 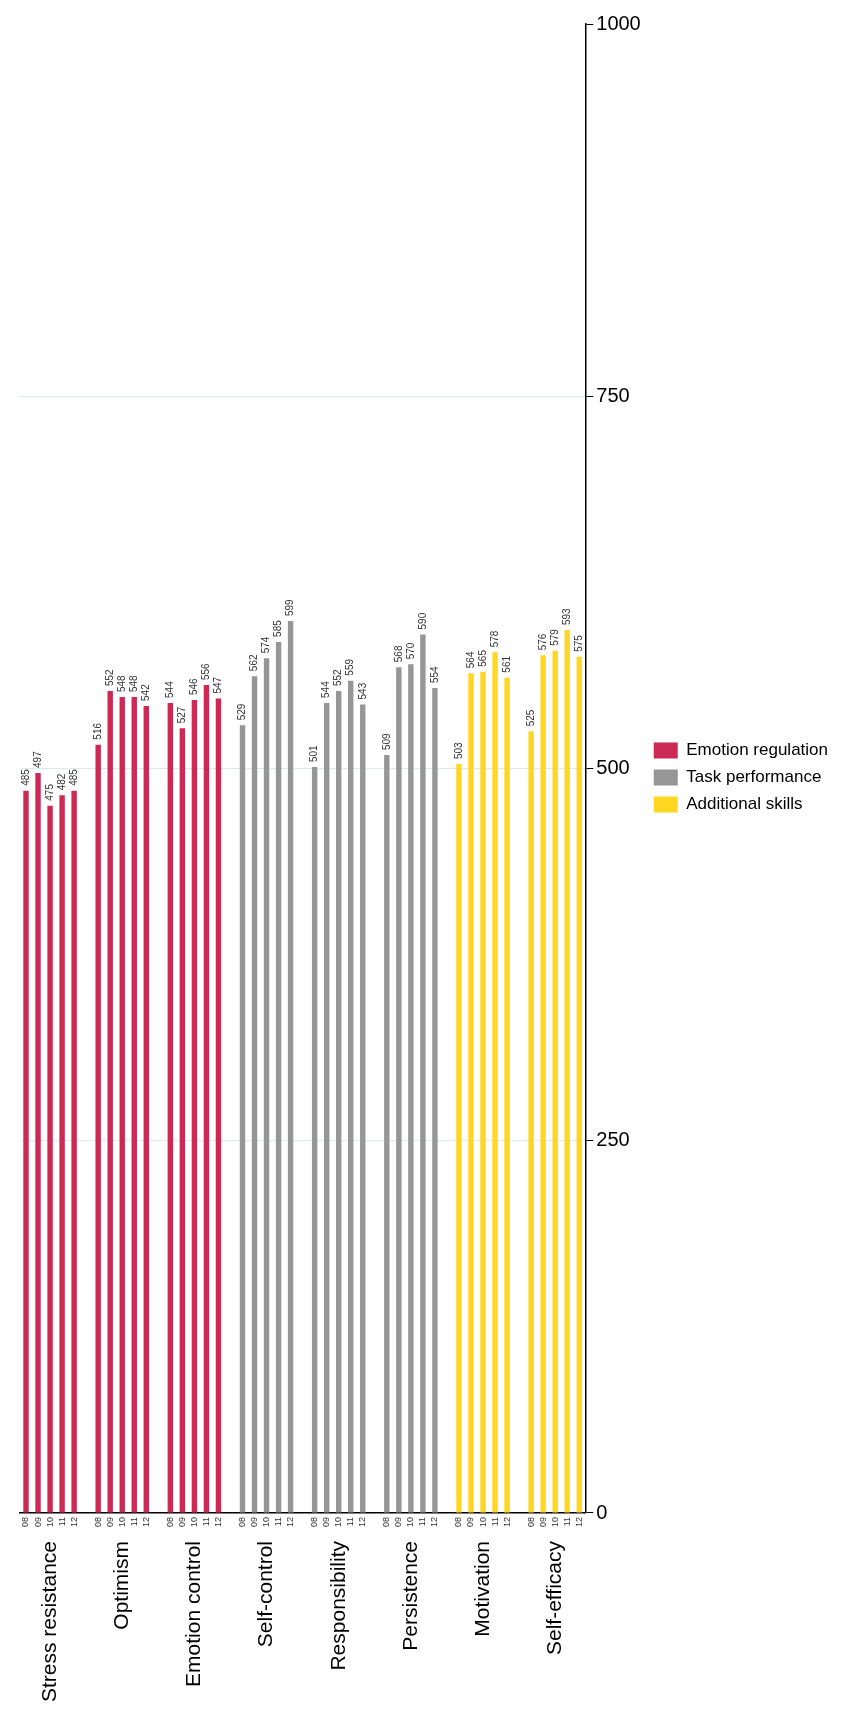 I want to click on data-label: 561, so click(x=506, y=664).